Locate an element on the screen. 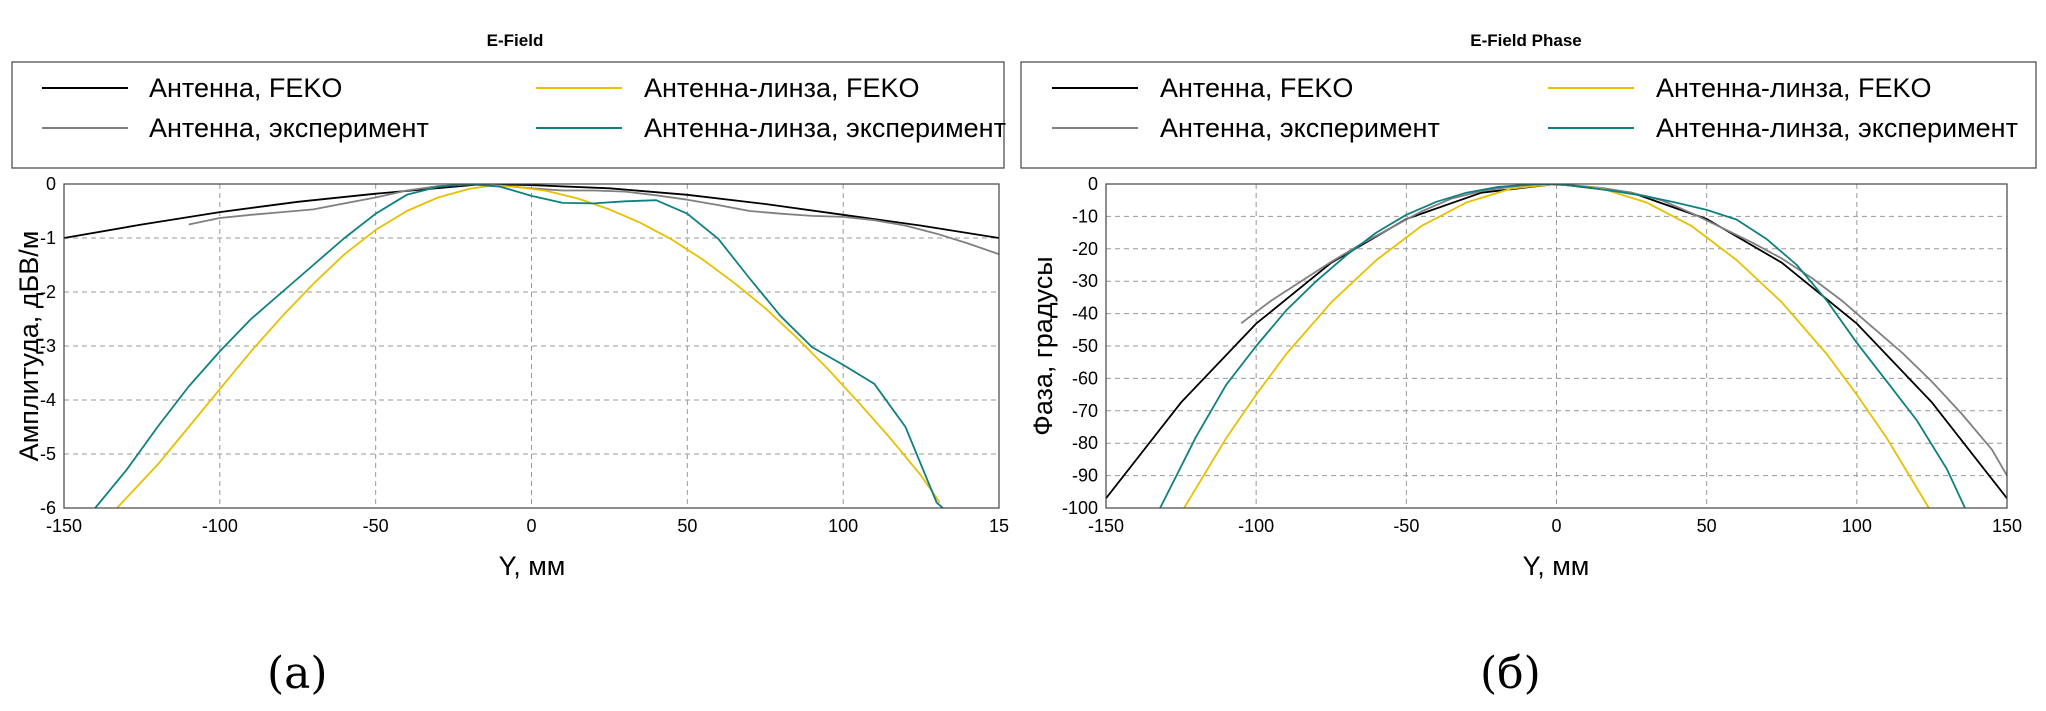  y-tick-label: -10 is located at coordinates (1085, 216).